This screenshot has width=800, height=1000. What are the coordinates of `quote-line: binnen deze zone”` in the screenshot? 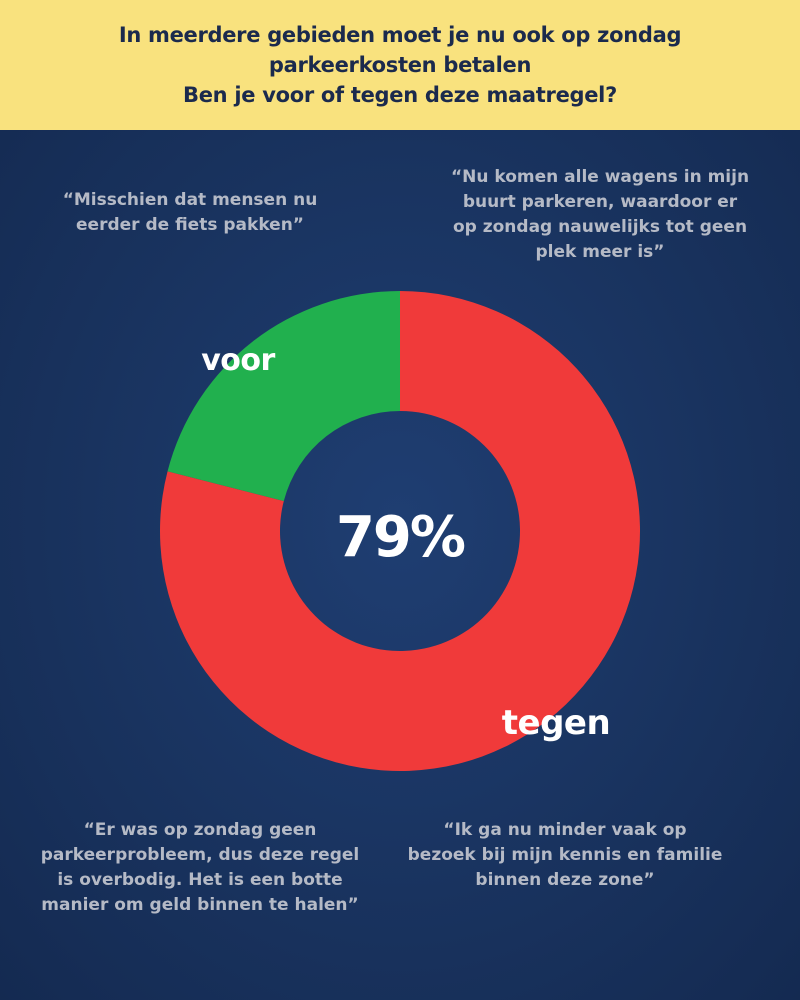 It's located at (565, 880).